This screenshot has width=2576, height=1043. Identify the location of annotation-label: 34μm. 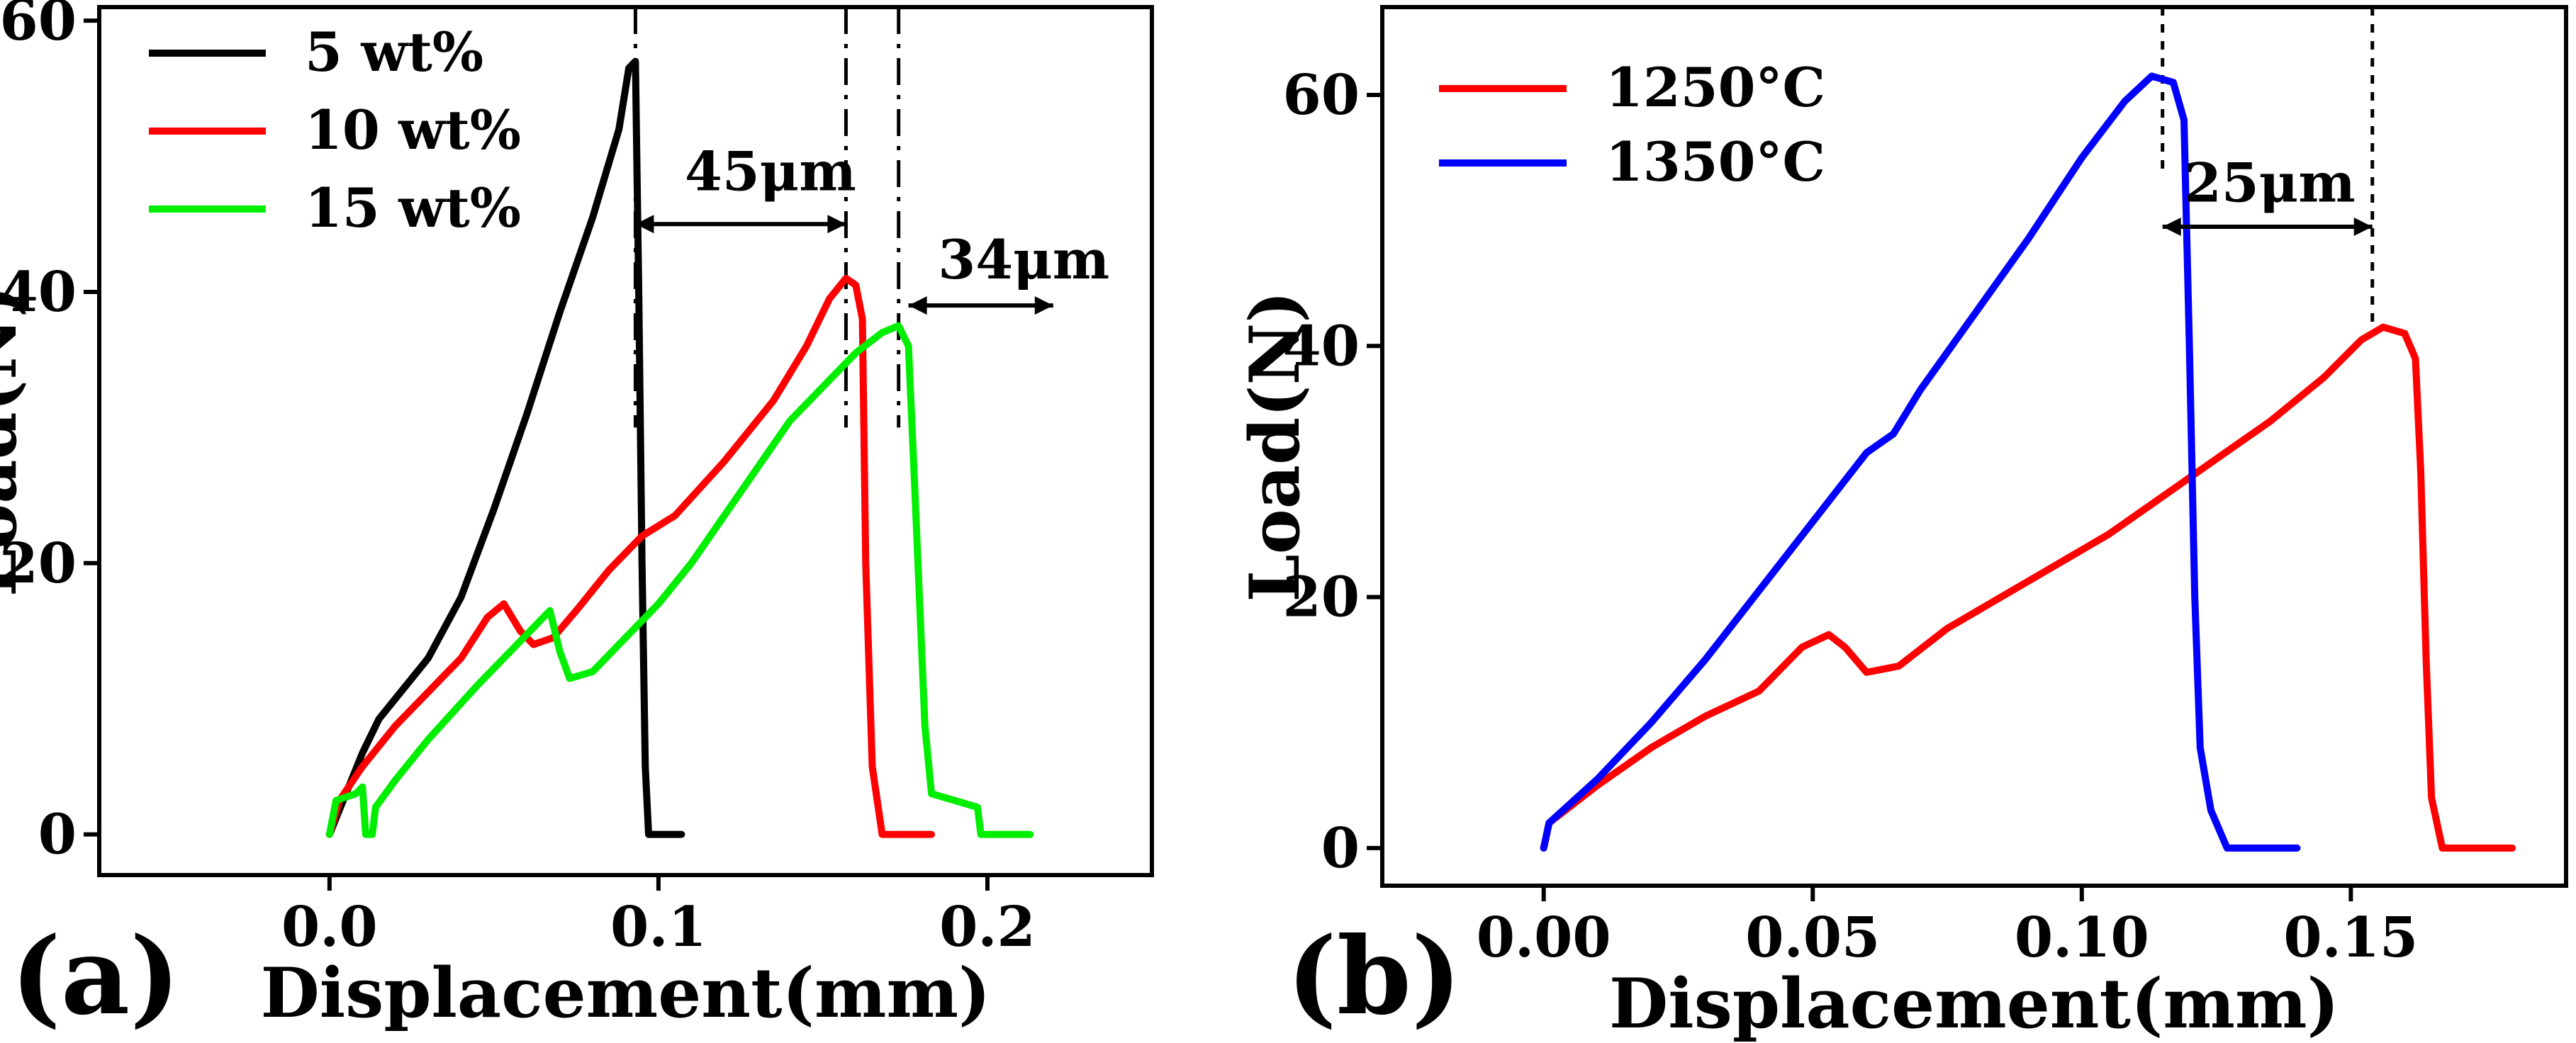
(1024, 259).